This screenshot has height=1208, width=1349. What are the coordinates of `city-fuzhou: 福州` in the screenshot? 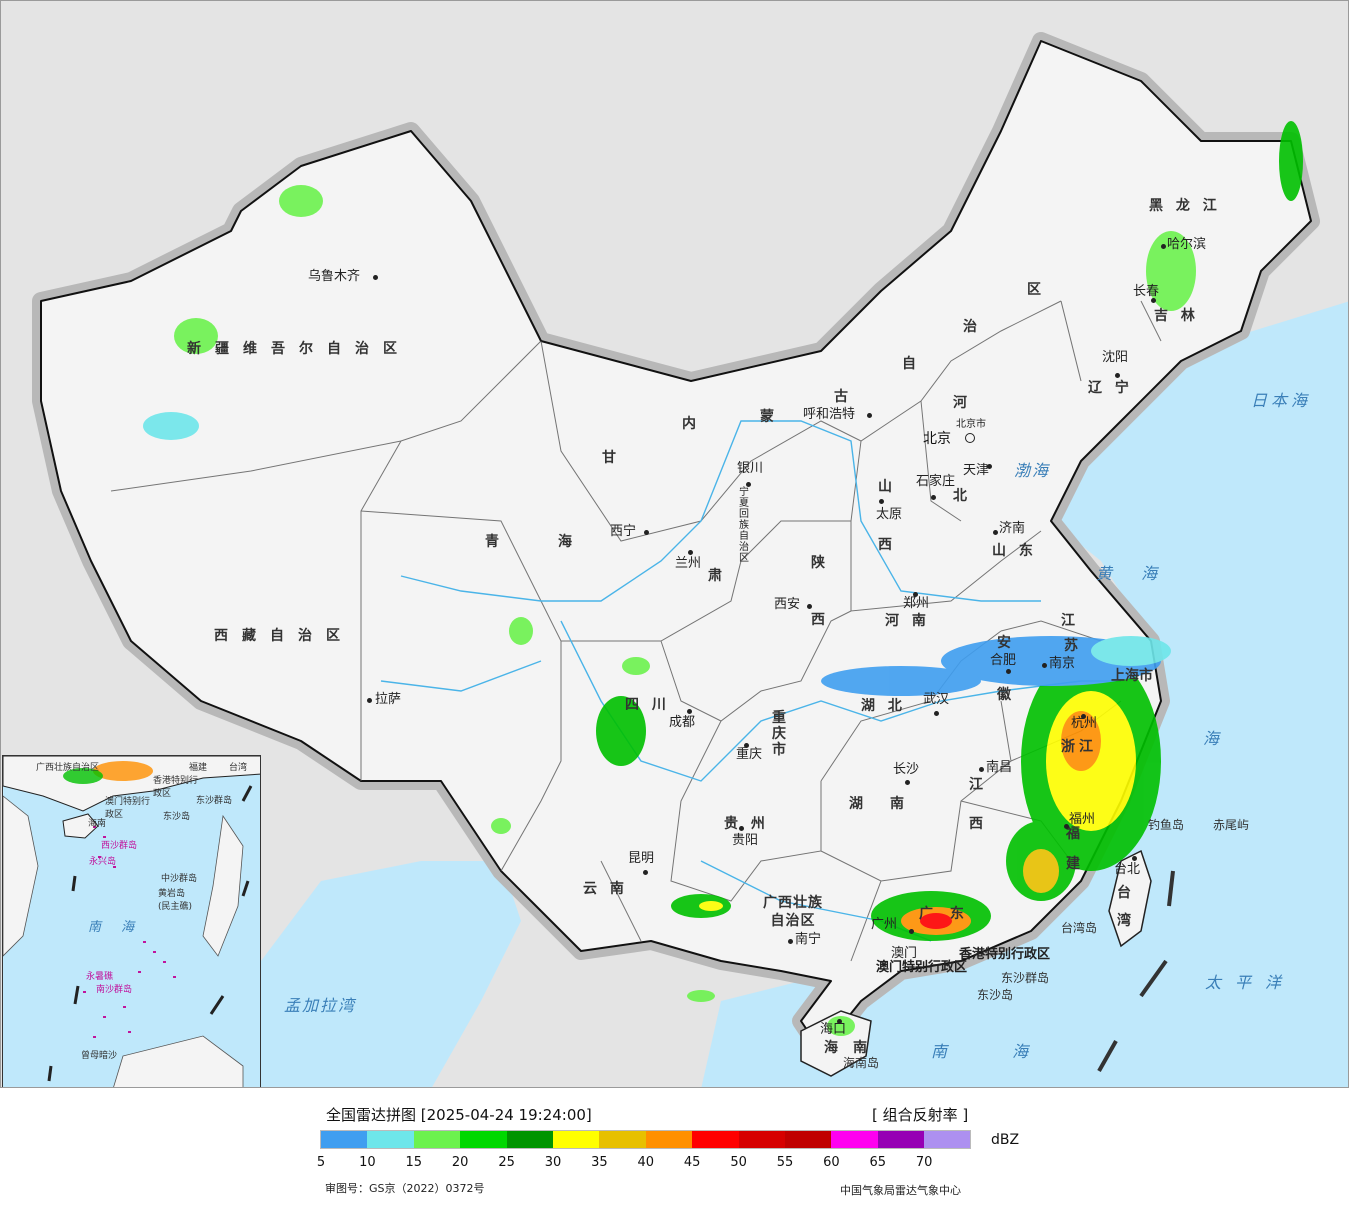 It's located at (1082, 819).